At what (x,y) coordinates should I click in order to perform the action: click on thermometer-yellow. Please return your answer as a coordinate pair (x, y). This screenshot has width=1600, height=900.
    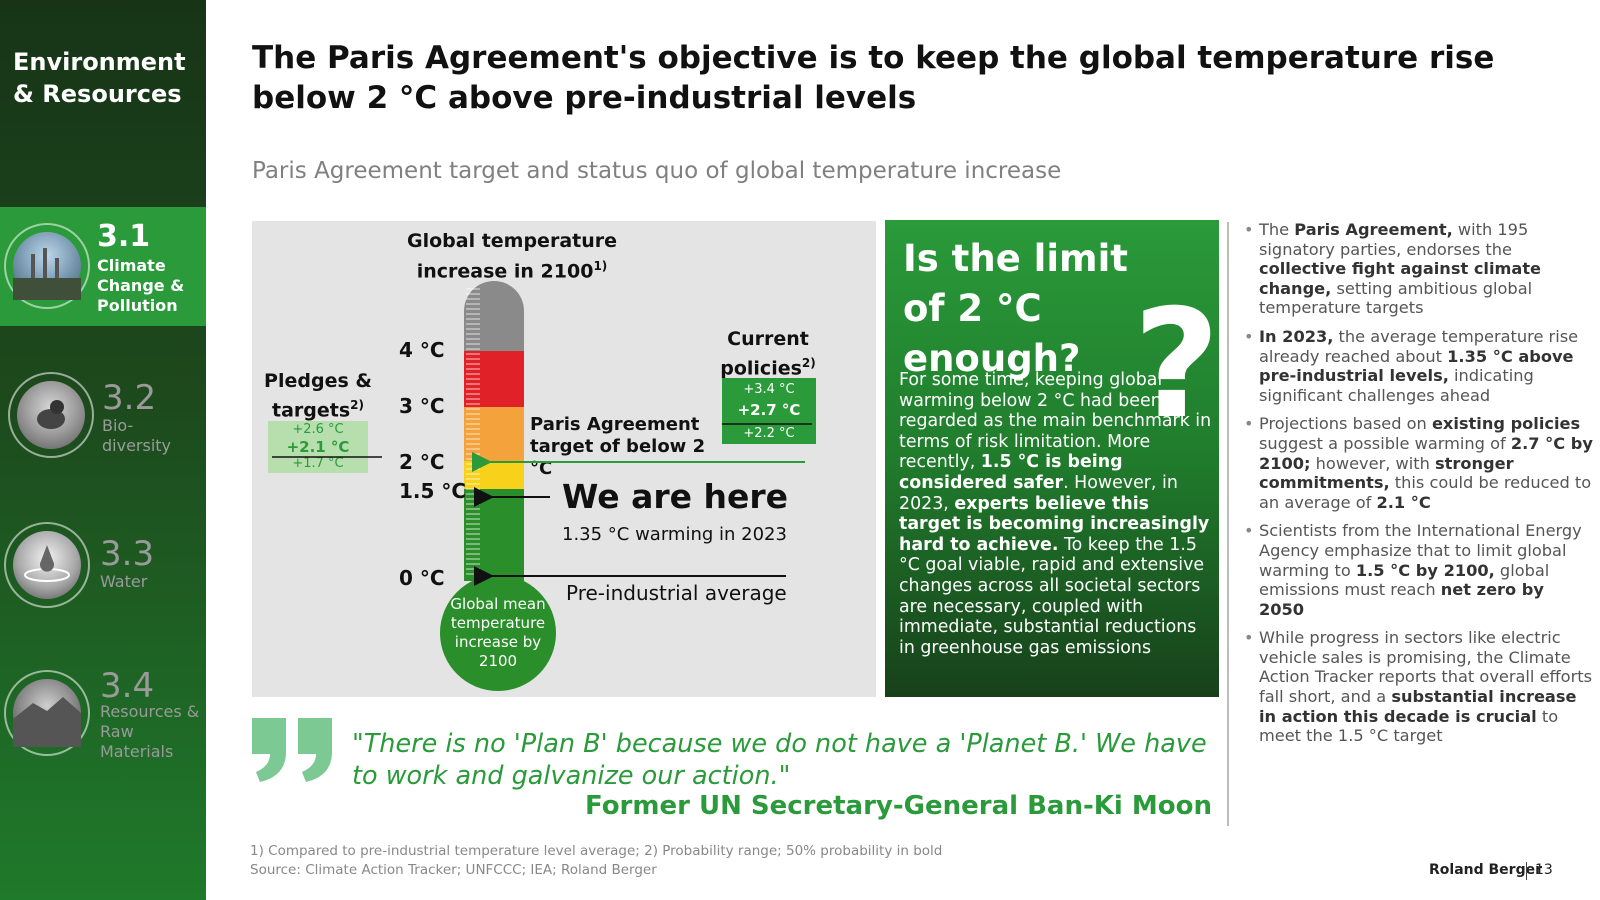
    Looking at the image, I should click on (494, 475).